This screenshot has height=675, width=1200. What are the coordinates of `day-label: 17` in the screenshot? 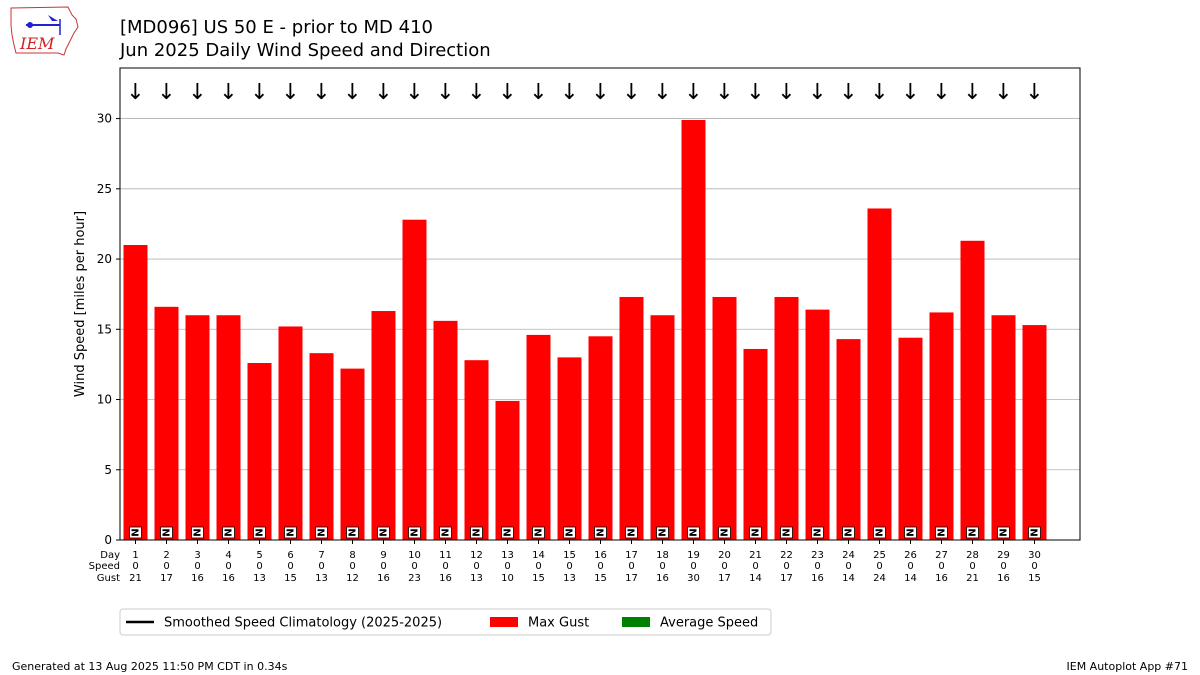 It's located at (631, 555).